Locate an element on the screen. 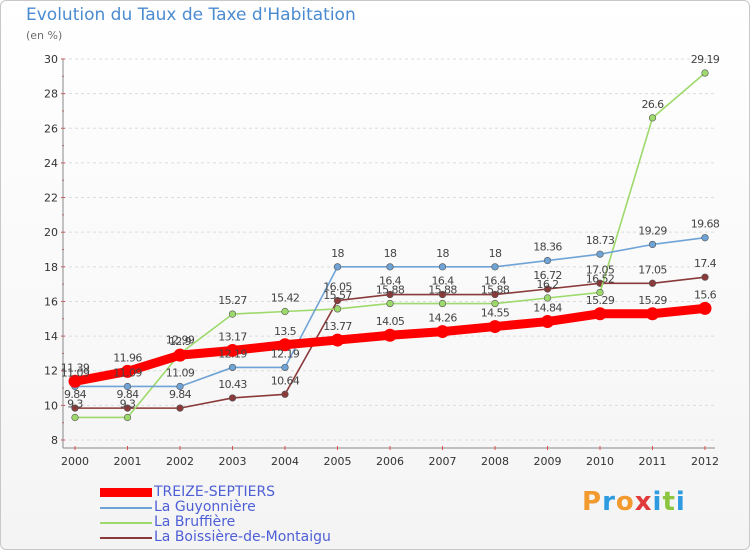  y-tick-label: 16 is located at coordinates (51, 301).